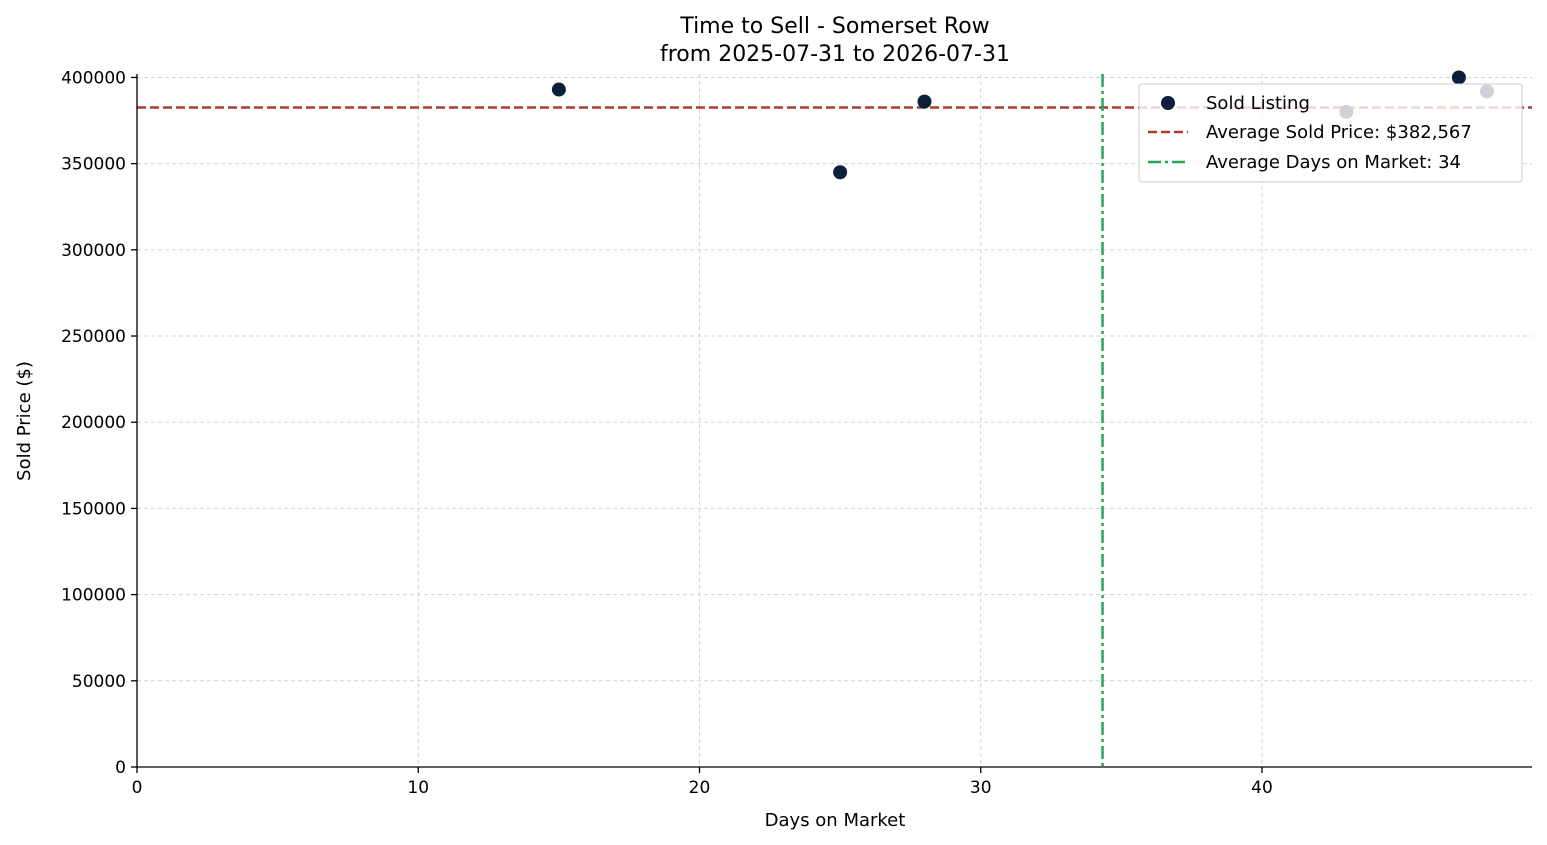 The height and width of the screenshot is (845, 1547). I want to click on chart-title-line1: Time to Sell - Somerset Row, so click(834, 26).